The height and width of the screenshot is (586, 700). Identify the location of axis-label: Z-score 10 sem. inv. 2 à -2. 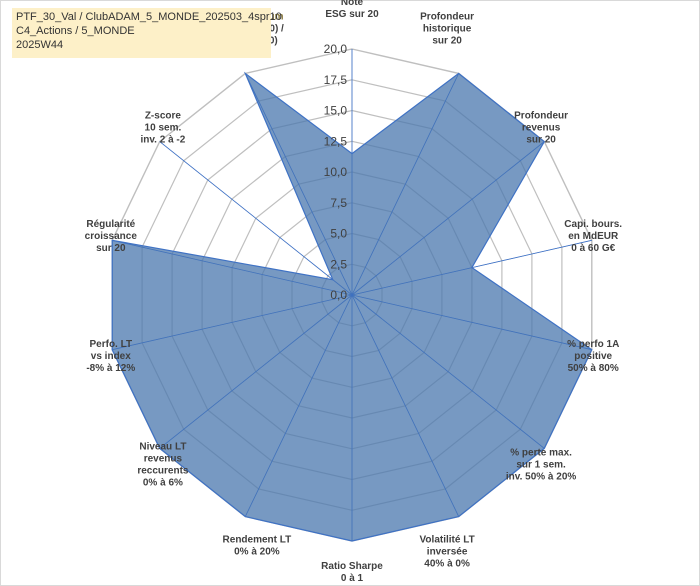
(162, 128).